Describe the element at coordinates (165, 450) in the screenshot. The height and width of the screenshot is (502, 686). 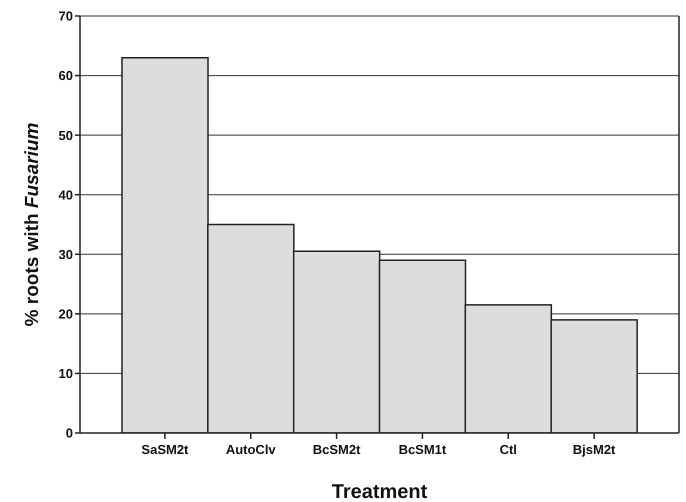
I see `x-tick-label: SaSM2t` at that location.